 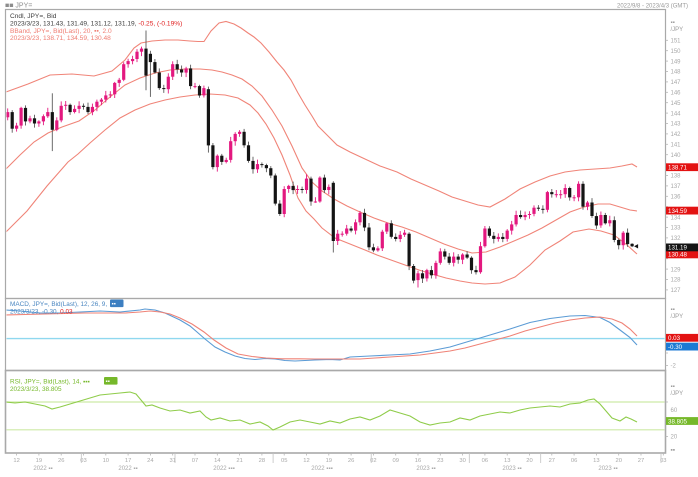 What do you see at coordinates (61, 31) in the screenshot?
I see `svg-text:BBand, JPY=, Bid(Last), 20, ▪▪: BBand, JPY=, Bid(Last), 20, ▪▪, 2.0` at bounding box center [61, 31].